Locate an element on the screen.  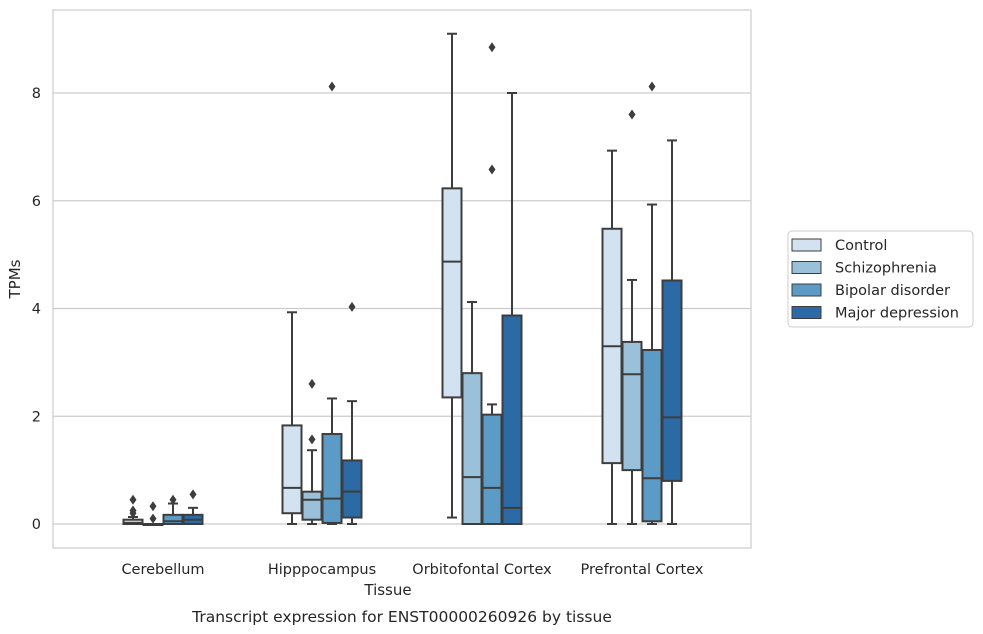
x-tick-label: Prefrontal Cortex is located at coordinates (642, 570).